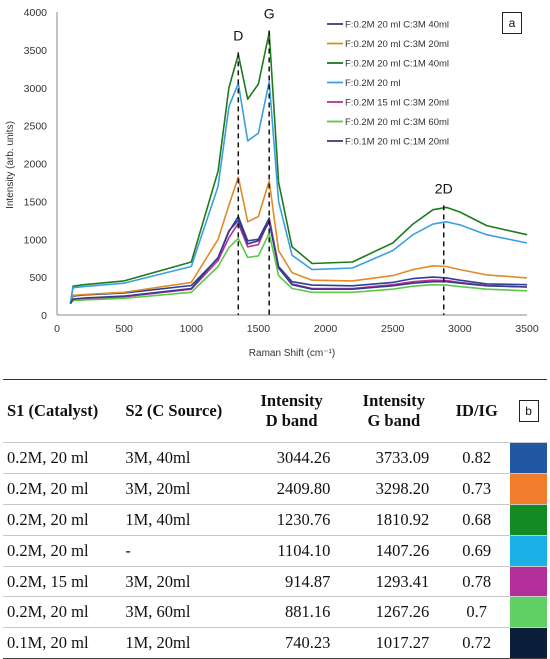  I want to click on cell-g-band: 1407.26, so click(394, 550).